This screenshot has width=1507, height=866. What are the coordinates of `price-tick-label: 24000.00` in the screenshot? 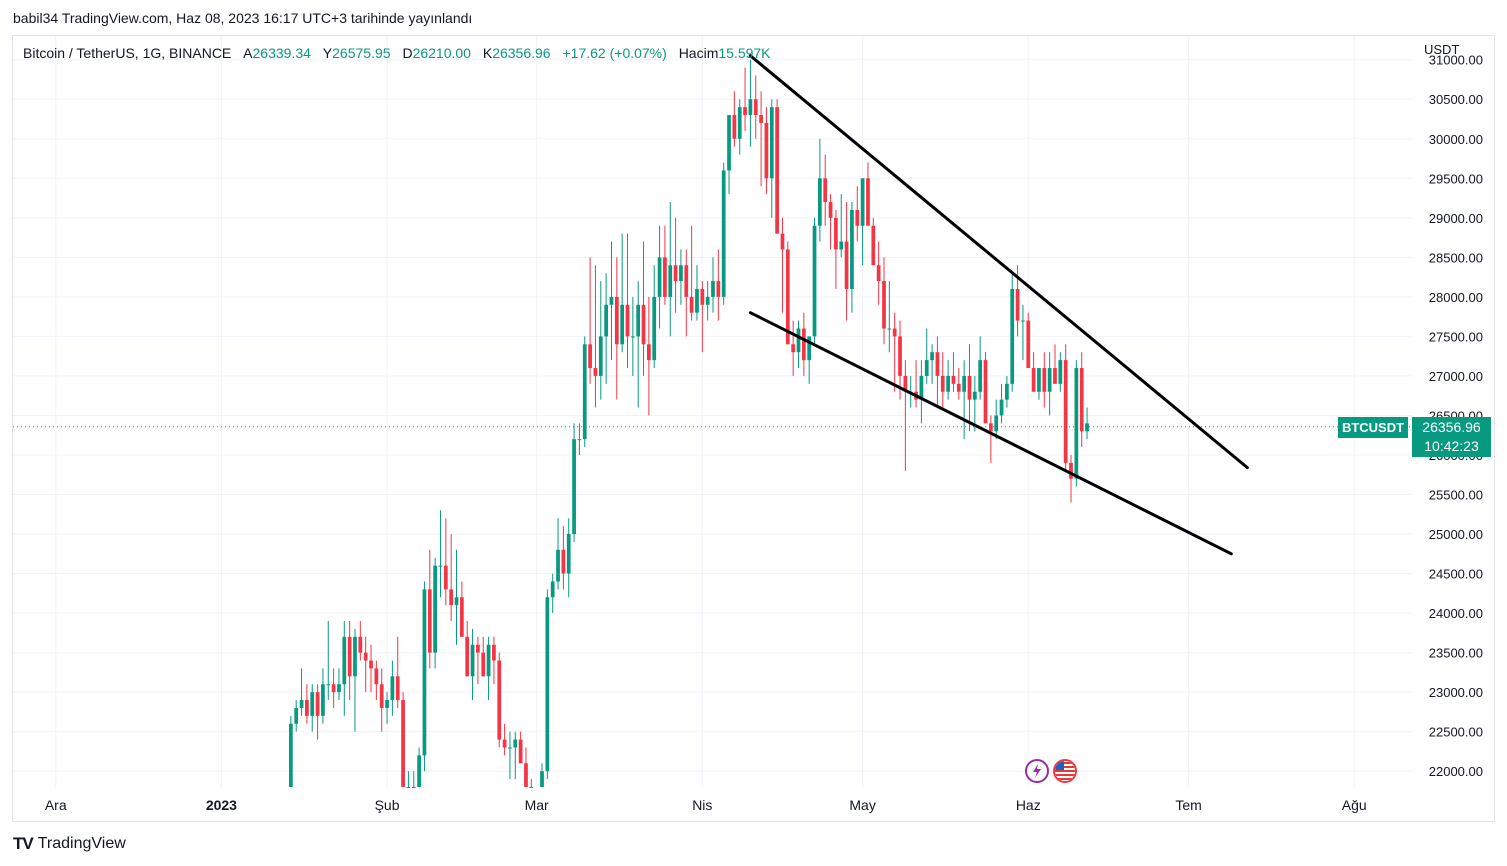 It's located at (1456, 613).